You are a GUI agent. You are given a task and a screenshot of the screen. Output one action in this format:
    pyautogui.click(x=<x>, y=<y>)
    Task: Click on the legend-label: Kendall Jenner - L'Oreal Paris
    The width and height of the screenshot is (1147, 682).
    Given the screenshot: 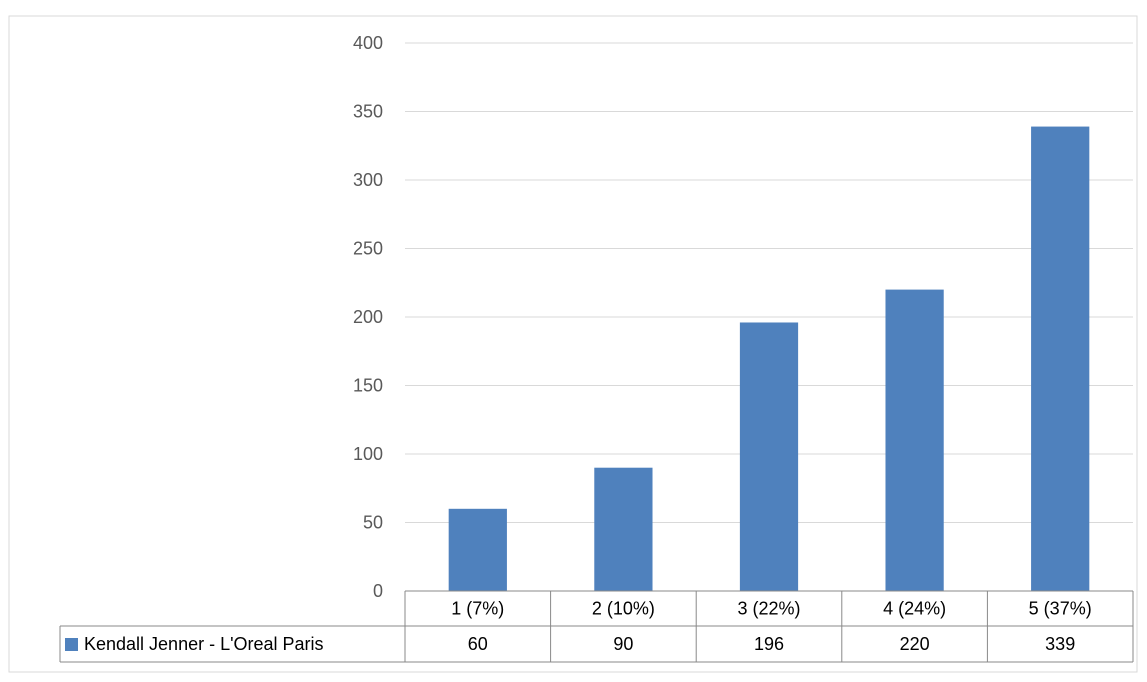 What is the action you would take?
    pyautogui.click(x=204, y=644)
    